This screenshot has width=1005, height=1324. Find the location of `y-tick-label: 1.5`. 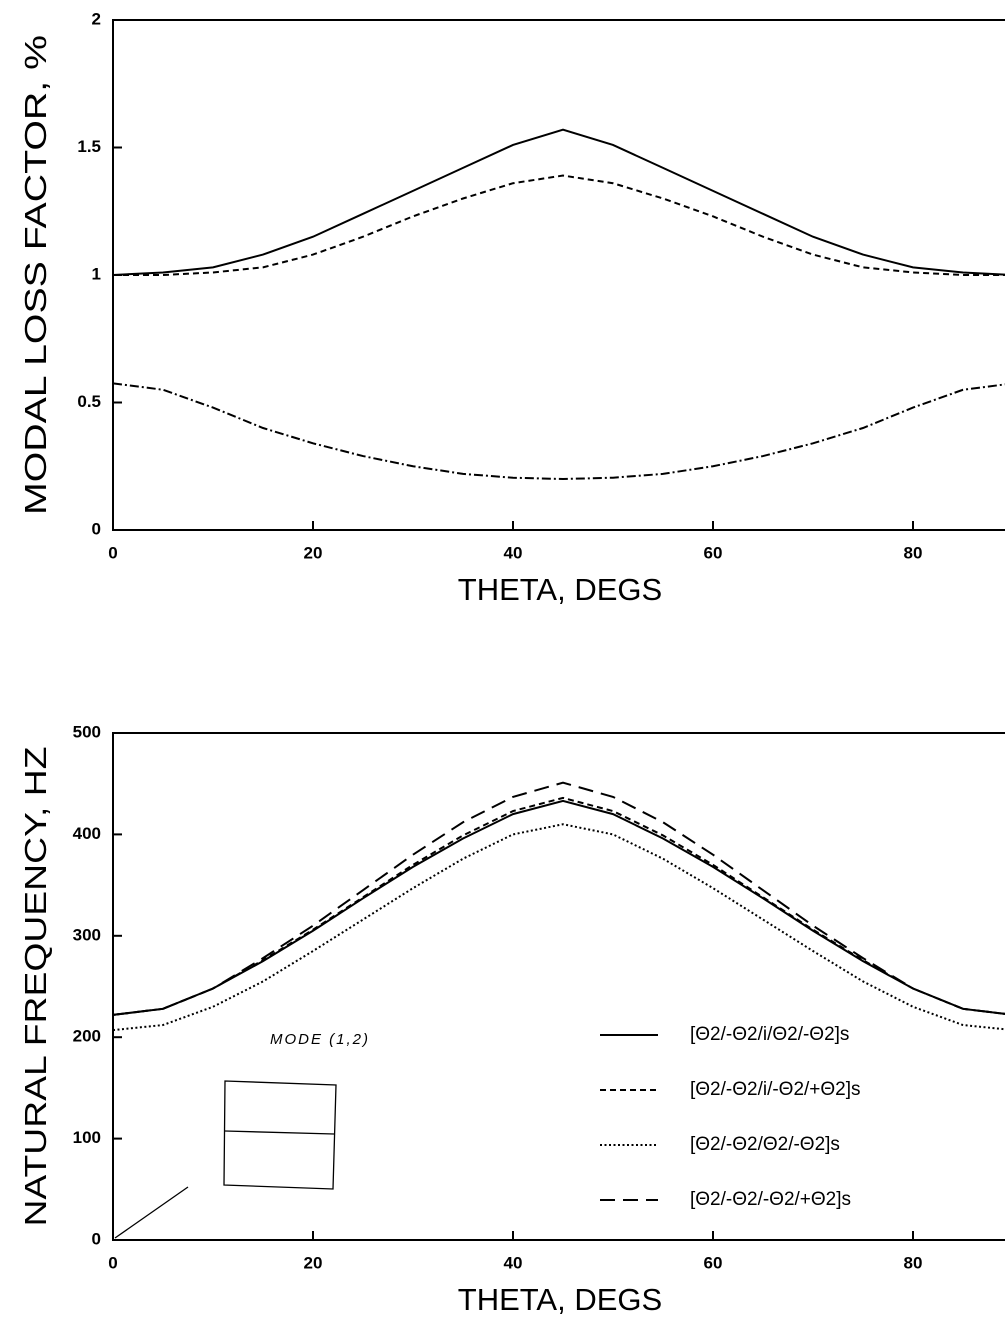

y-tick-label: 1.5 is located at coordinates (89, 146).